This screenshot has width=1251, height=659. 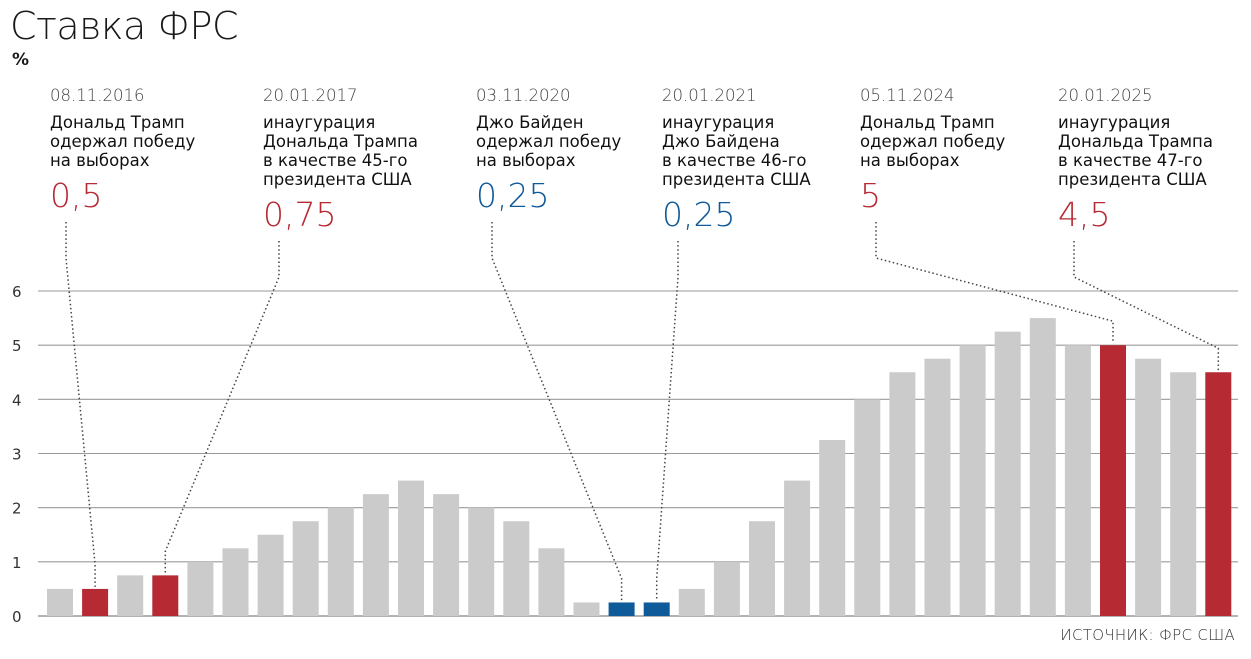 What do you see at coordinates (17, 617) in the screenshot?
I see `y-tick-label: 0` at bounding box center [17, 617].